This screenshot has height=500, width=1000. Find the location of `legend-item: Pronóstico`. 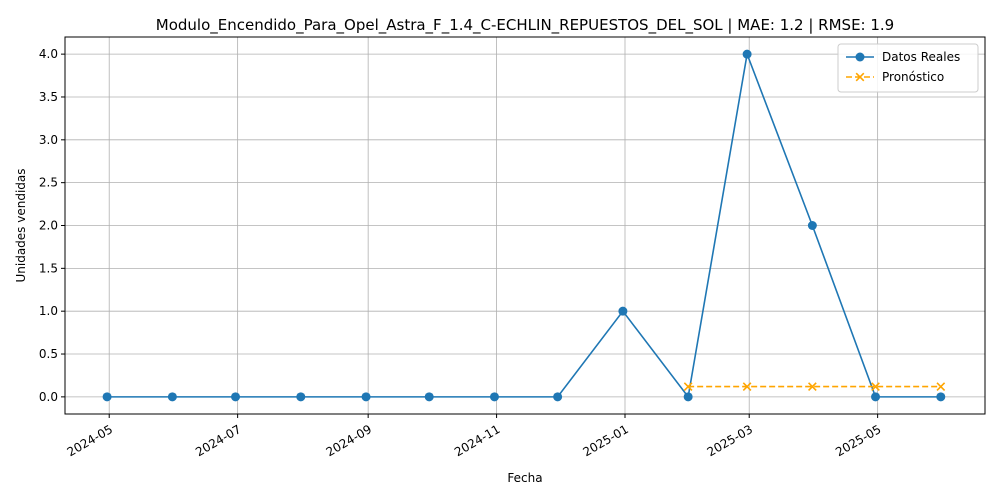

legend-item: Pronóstico is located at coordinates (895, 77).